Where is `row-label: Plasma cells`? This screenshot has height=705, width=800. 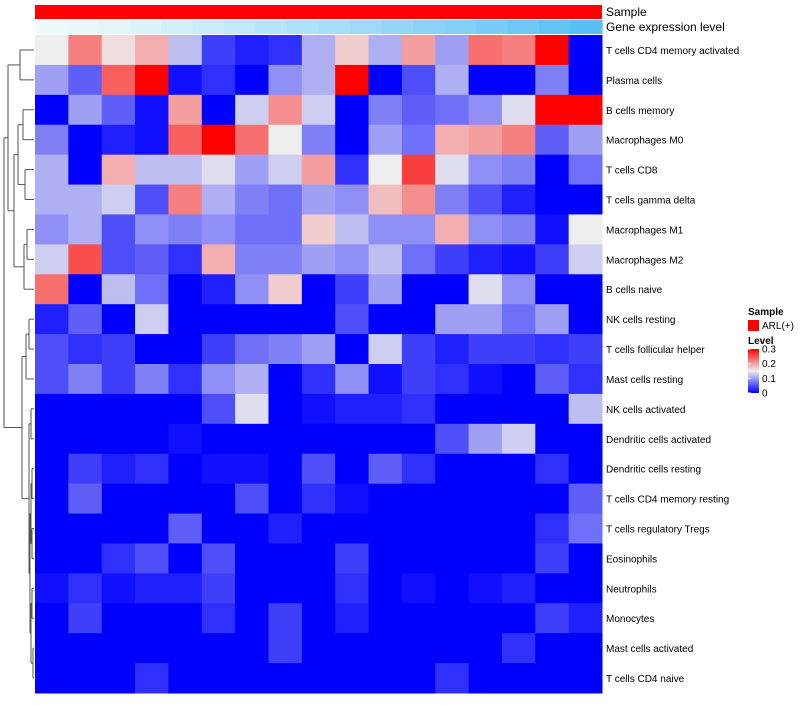 row-label: Plasma cells is located at coordinates (634, 81).